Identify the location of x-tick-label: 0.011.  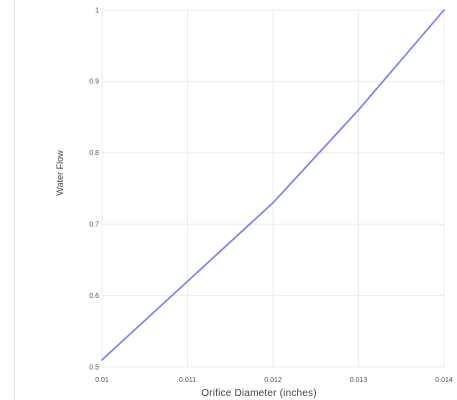
(187, 380).